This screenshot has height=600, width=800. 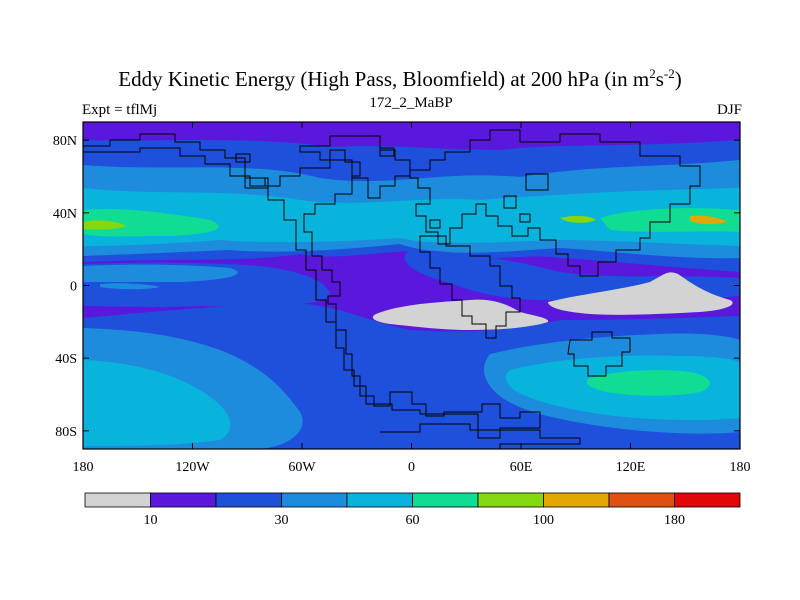 What do you see at coordinates (151, 222) in the screenshot?
I see `contour-level-5-north-atlantic` at bounding box center [151, 222].